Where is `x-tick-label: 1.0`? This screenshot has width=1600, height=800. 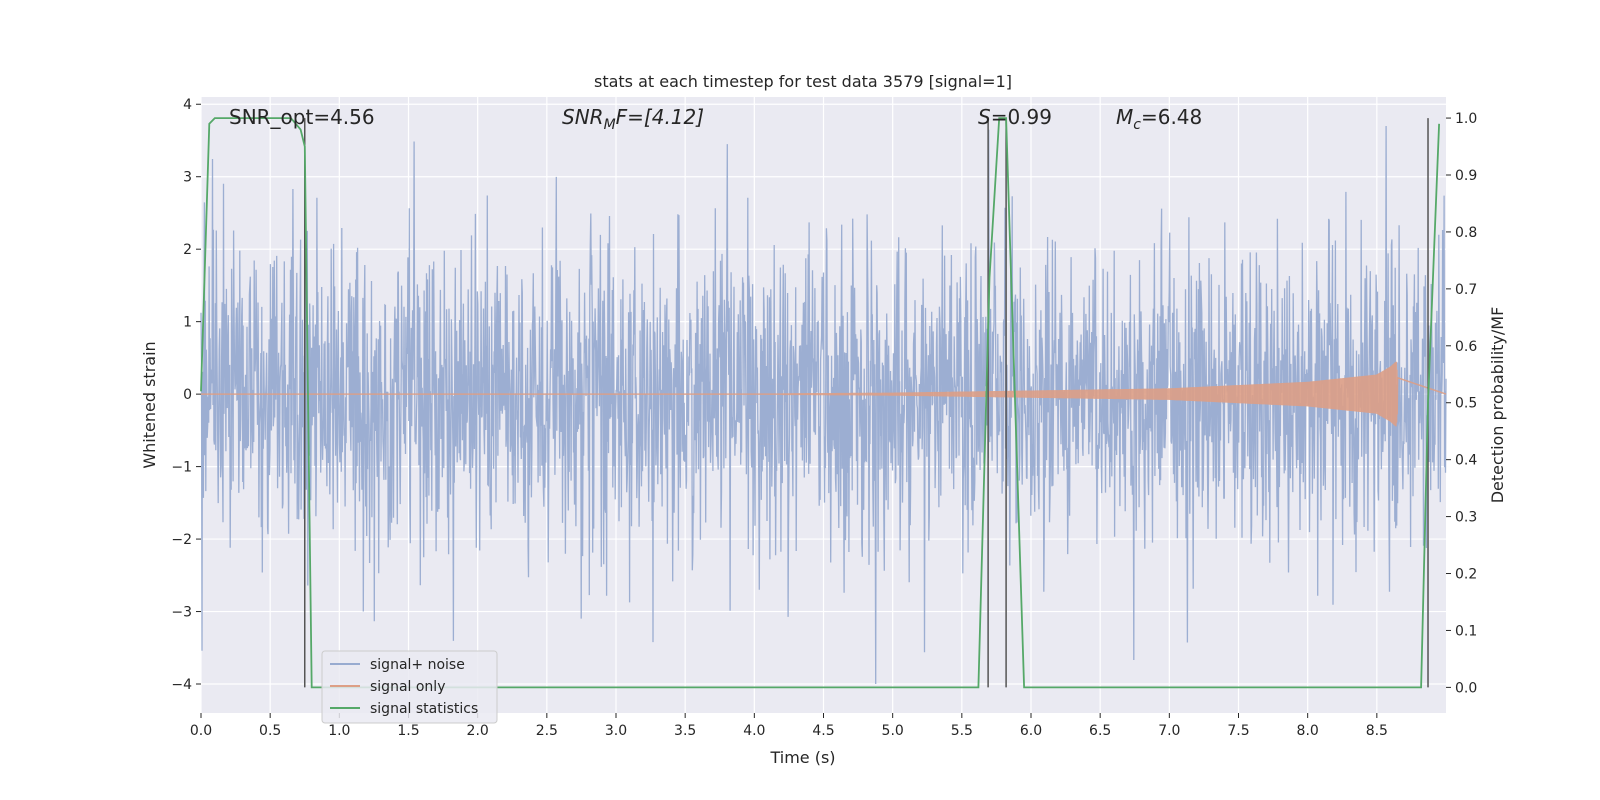 x-tick-label: 1.0 is located at coordinates (339, 731).